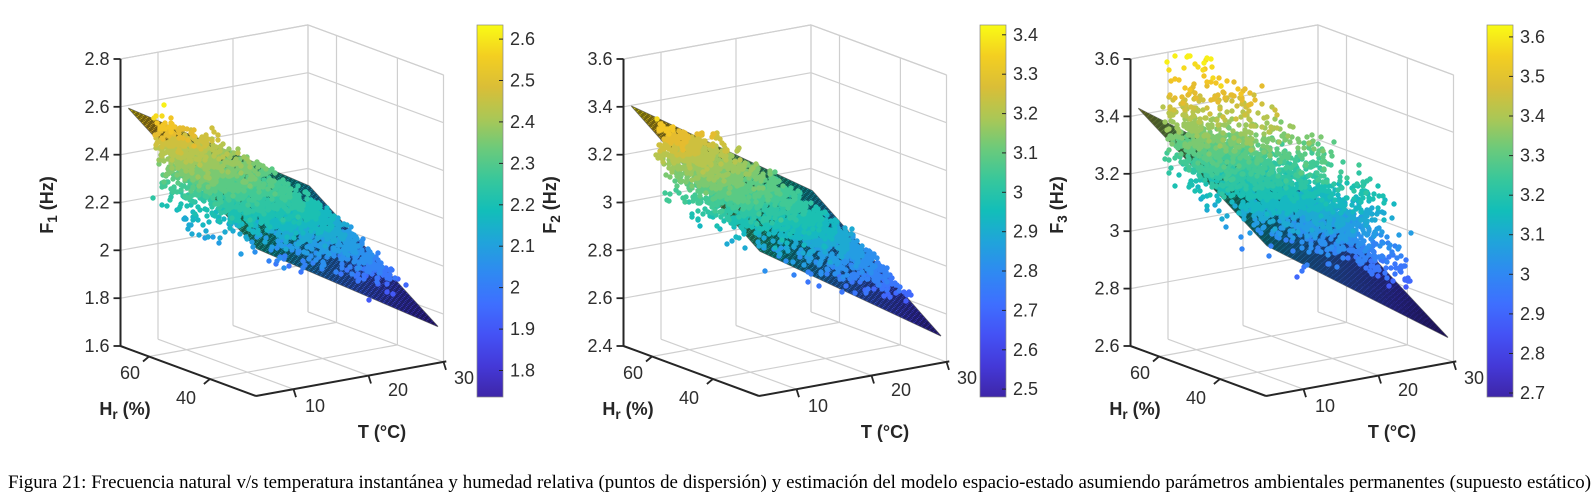 Image resolution: width=1595 pixels, height=500 pixels. I want to click on svg-text: F2 (Hz), so click(551, 205).